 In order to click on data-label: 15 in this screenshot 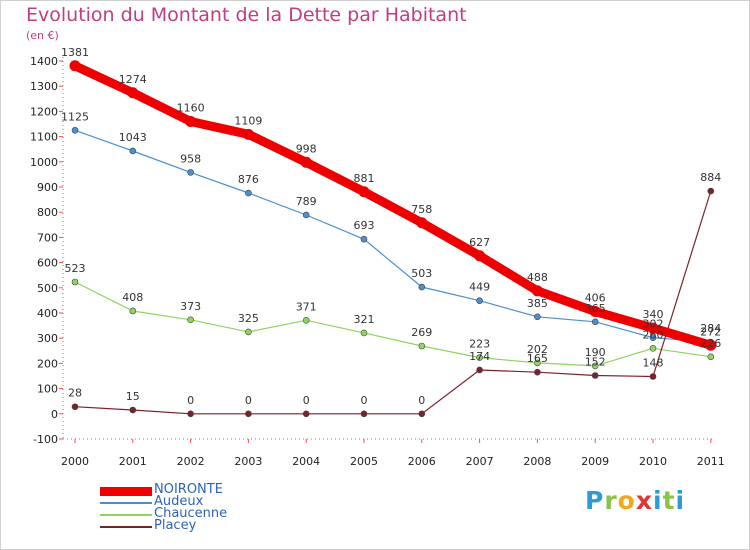, I will do `click(133, 396)`.